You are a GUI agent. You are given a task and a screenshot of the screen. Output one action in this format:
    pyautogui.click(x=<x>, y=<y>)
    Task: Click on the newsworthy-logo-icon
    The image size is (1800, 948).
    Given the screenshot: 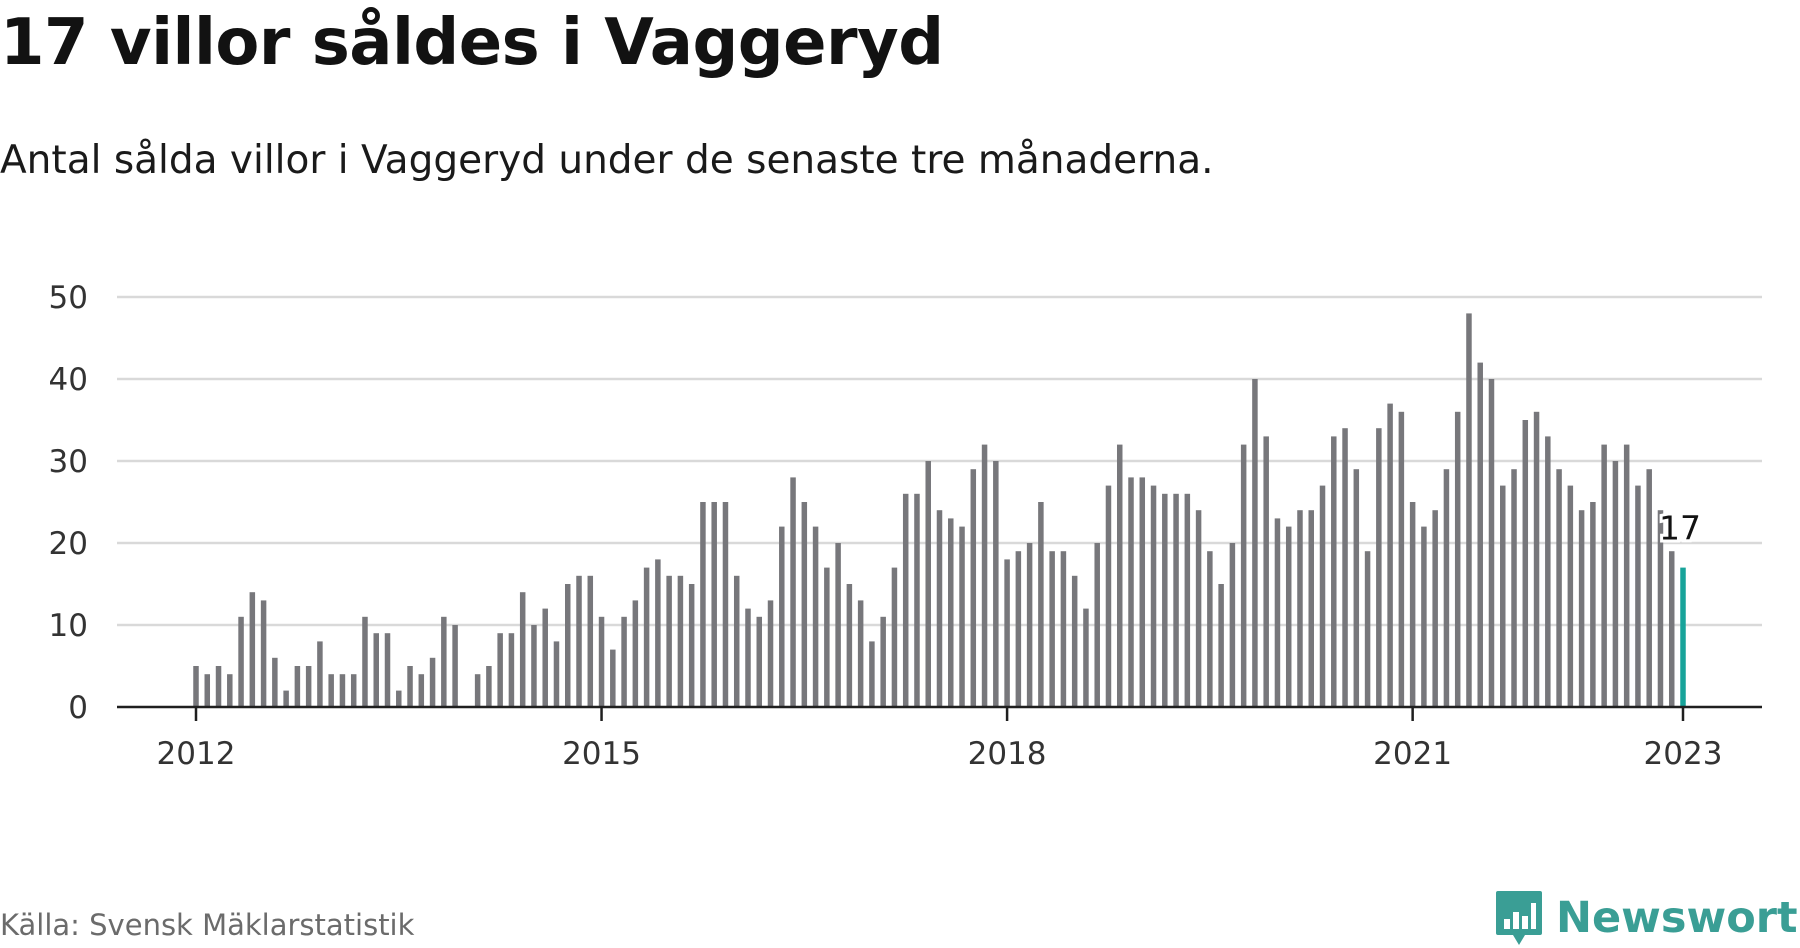 What is the action you would take?
    pyautogui.click(x=1519, y=918)
    